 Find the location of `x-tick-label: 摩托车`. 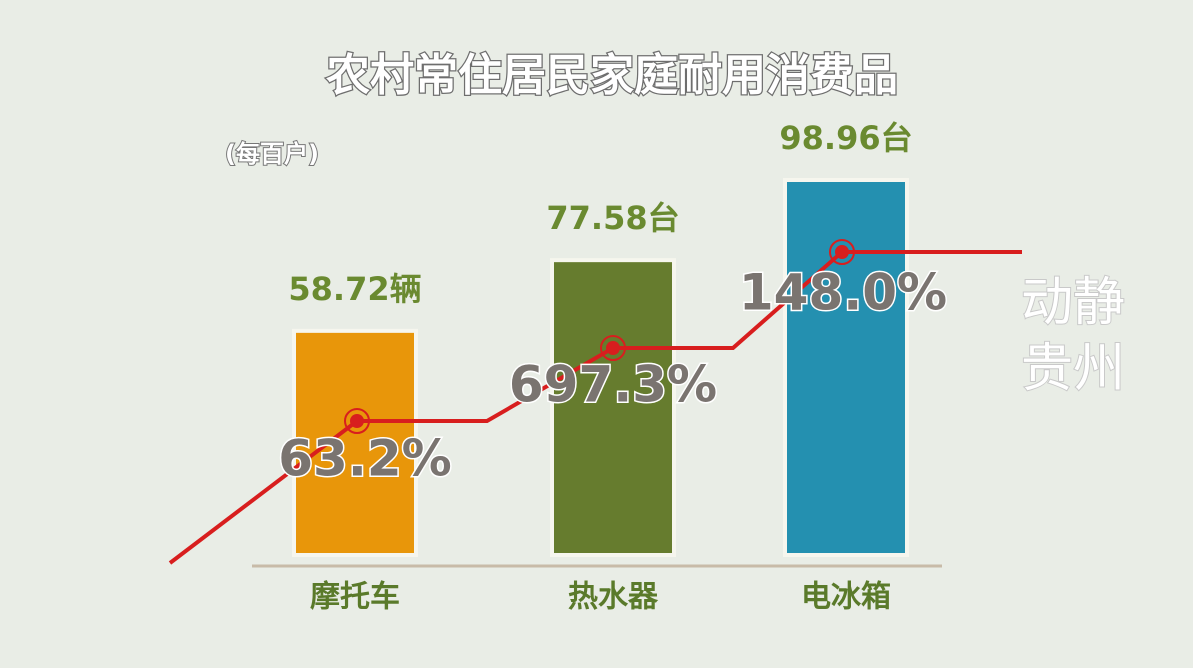

x-tick-label: 摩托车 is located at coordinates (355, 597).